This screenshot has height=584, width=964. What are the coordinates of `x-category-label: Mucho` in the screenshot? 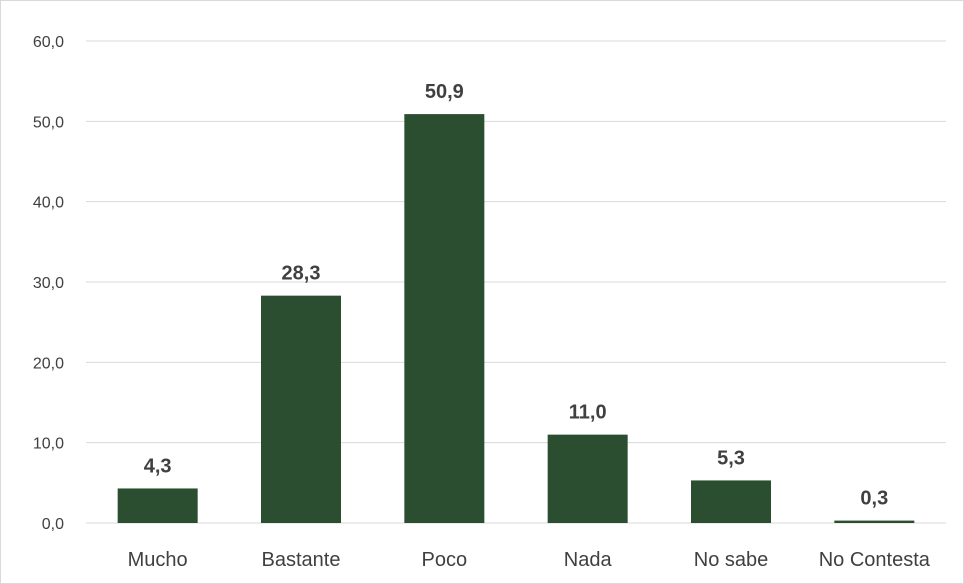 It's located at (158, 560).